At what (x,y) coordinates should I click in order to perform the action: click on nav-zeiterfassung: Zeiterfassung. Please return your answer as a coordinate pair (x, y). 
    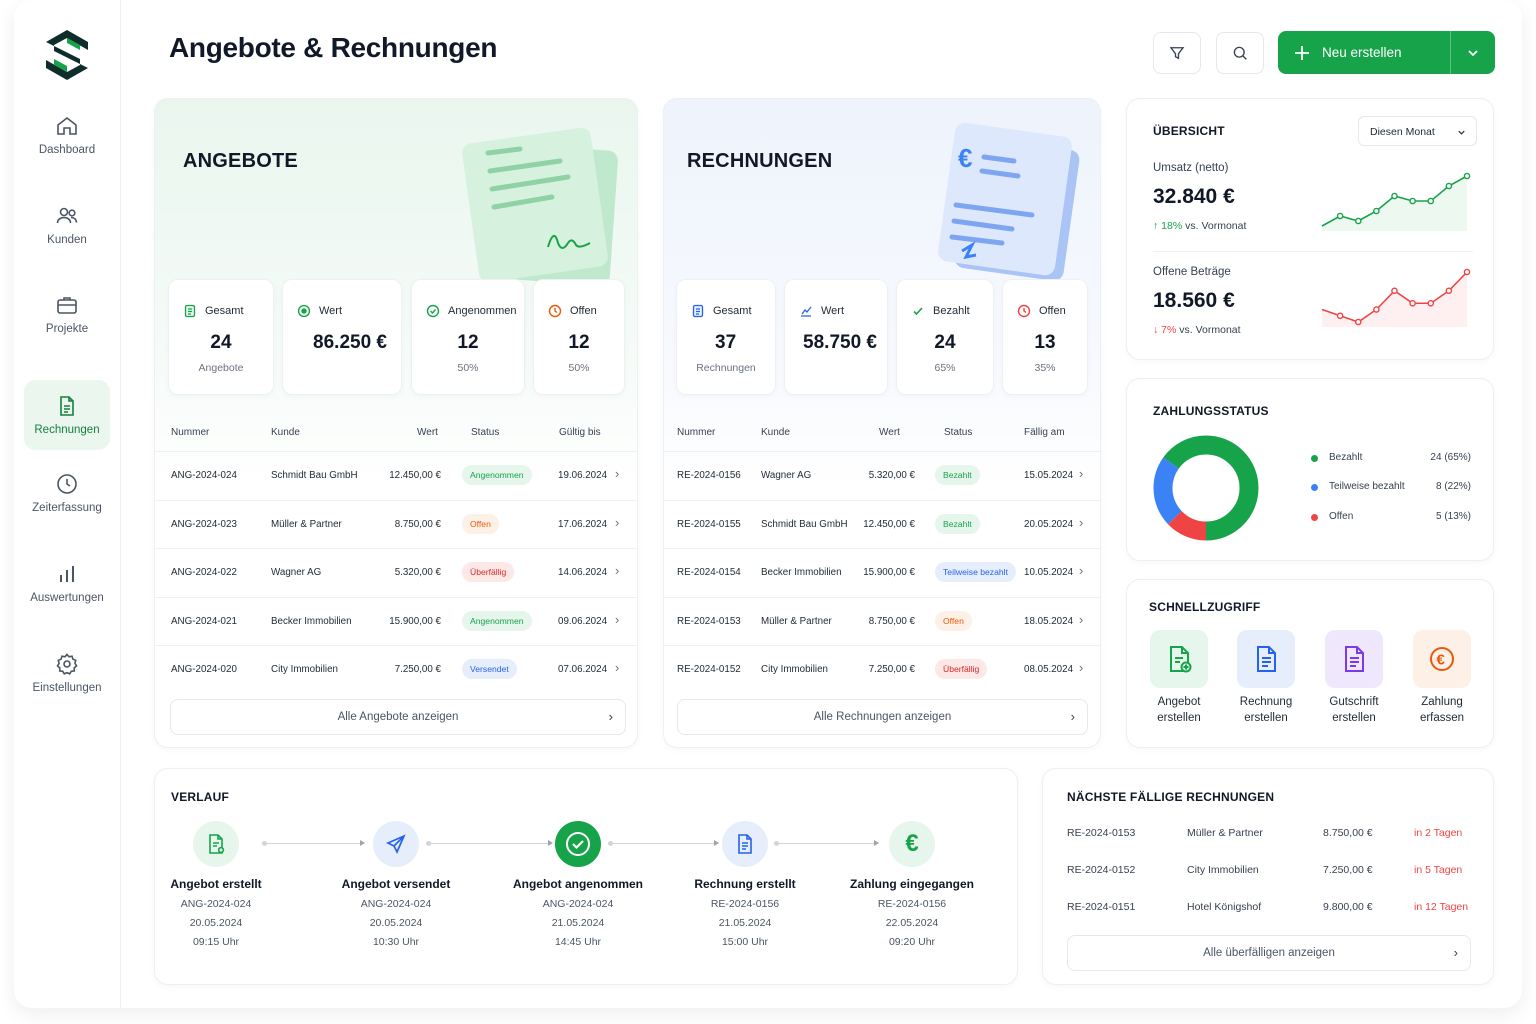
    Looking at the image, I should click on (67, 493).